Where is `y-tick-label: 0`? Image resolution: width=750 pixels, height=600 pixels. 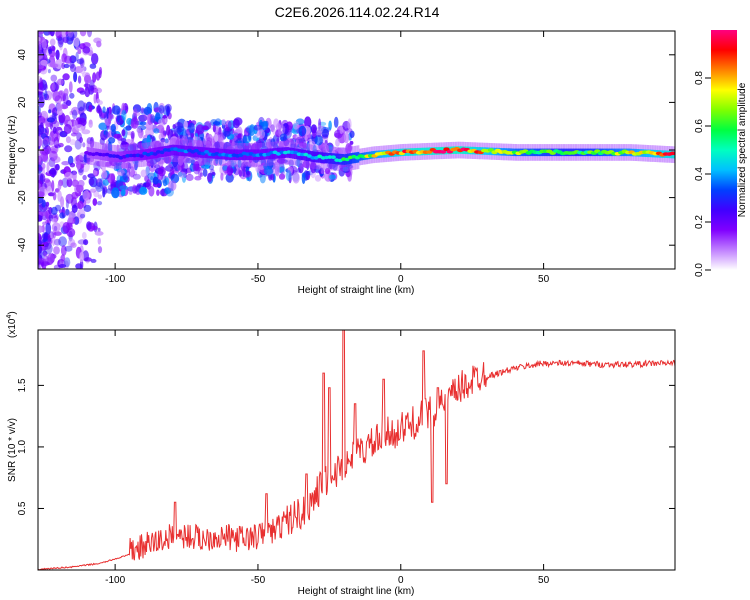
y-tick-label: 0 is located at coordinates (22, 150).